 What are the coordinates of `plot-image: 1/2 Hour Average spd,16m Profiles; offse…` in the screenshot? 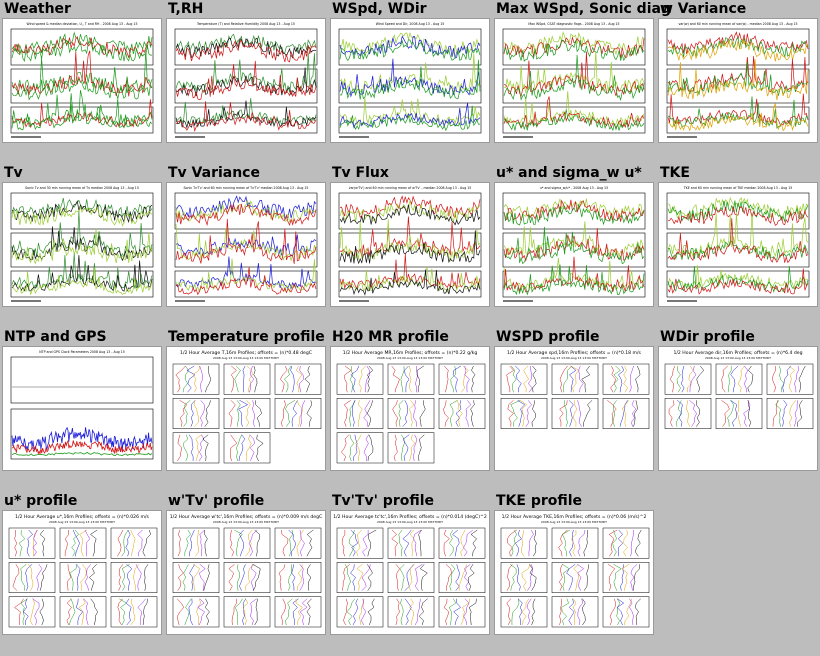 It's located at (575, 389).